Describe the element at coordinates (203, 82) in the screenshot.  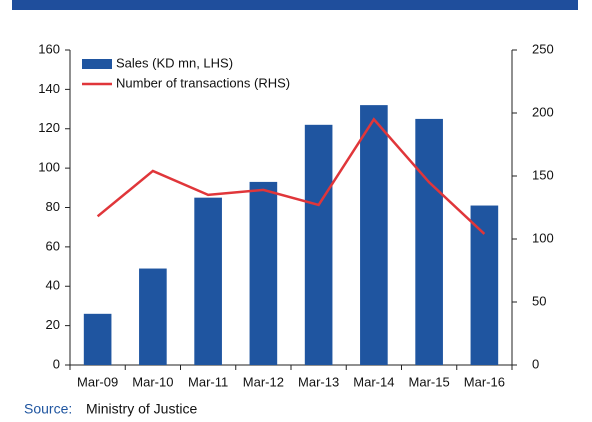
I see `legend-label: Number of transactions (RHS)` at that location.